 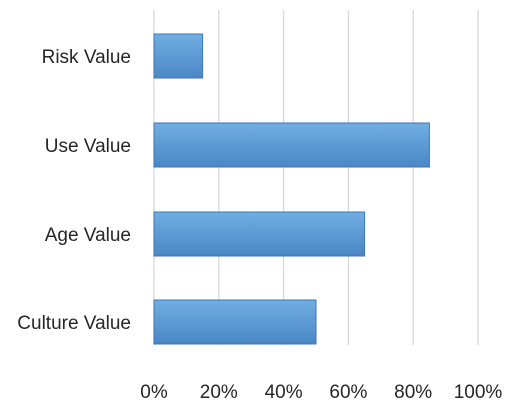 I want to click on category-label: Risk Value, so click(x=86, y=57).